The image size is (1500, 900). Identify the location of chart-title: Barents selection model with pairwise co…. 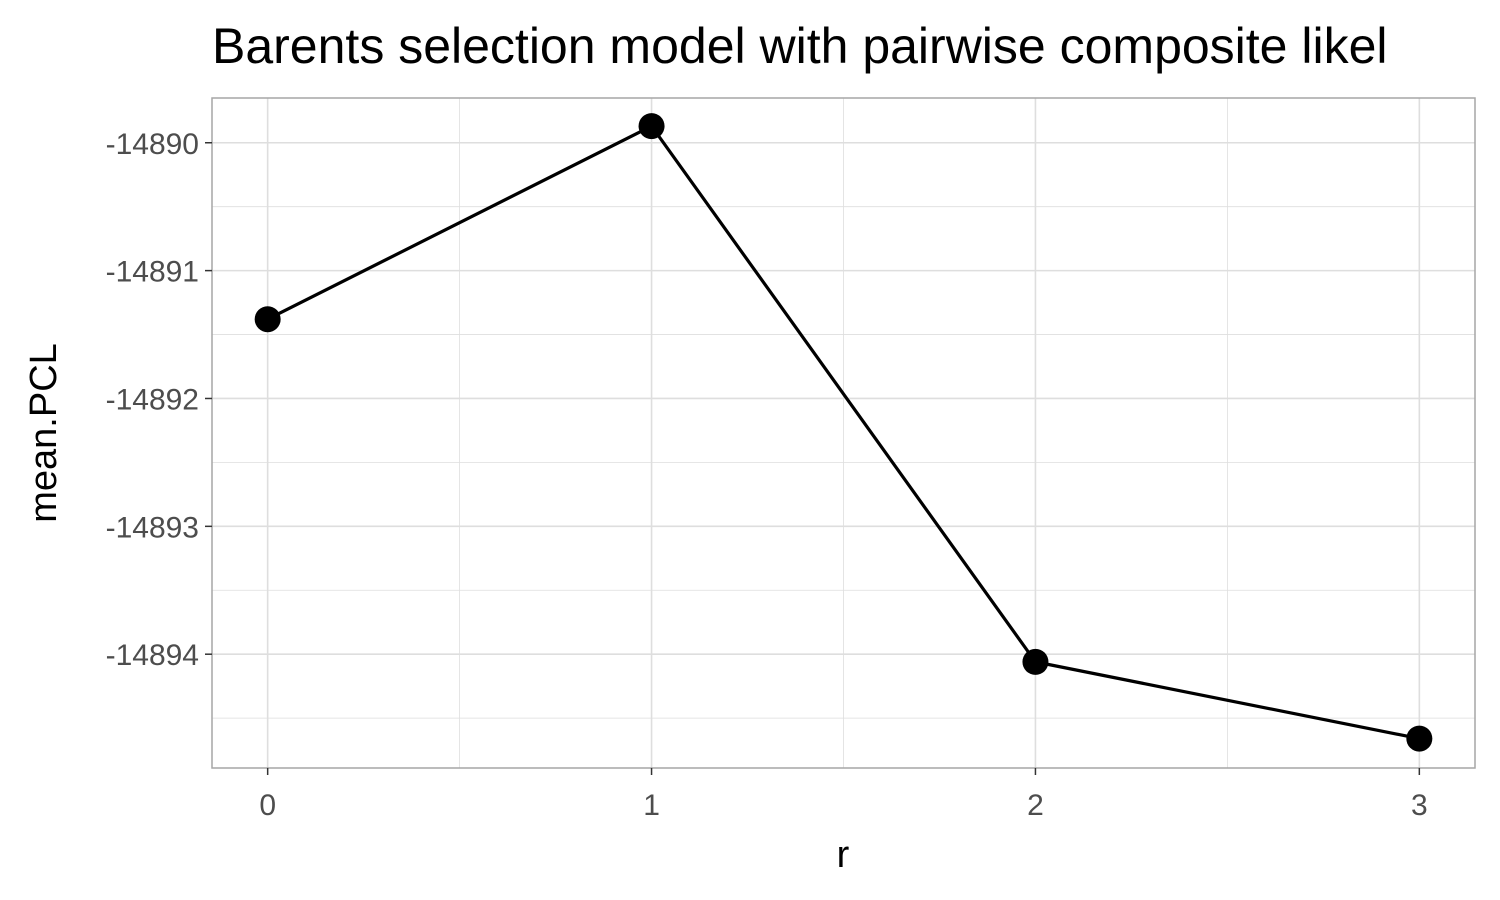
(800, 46).